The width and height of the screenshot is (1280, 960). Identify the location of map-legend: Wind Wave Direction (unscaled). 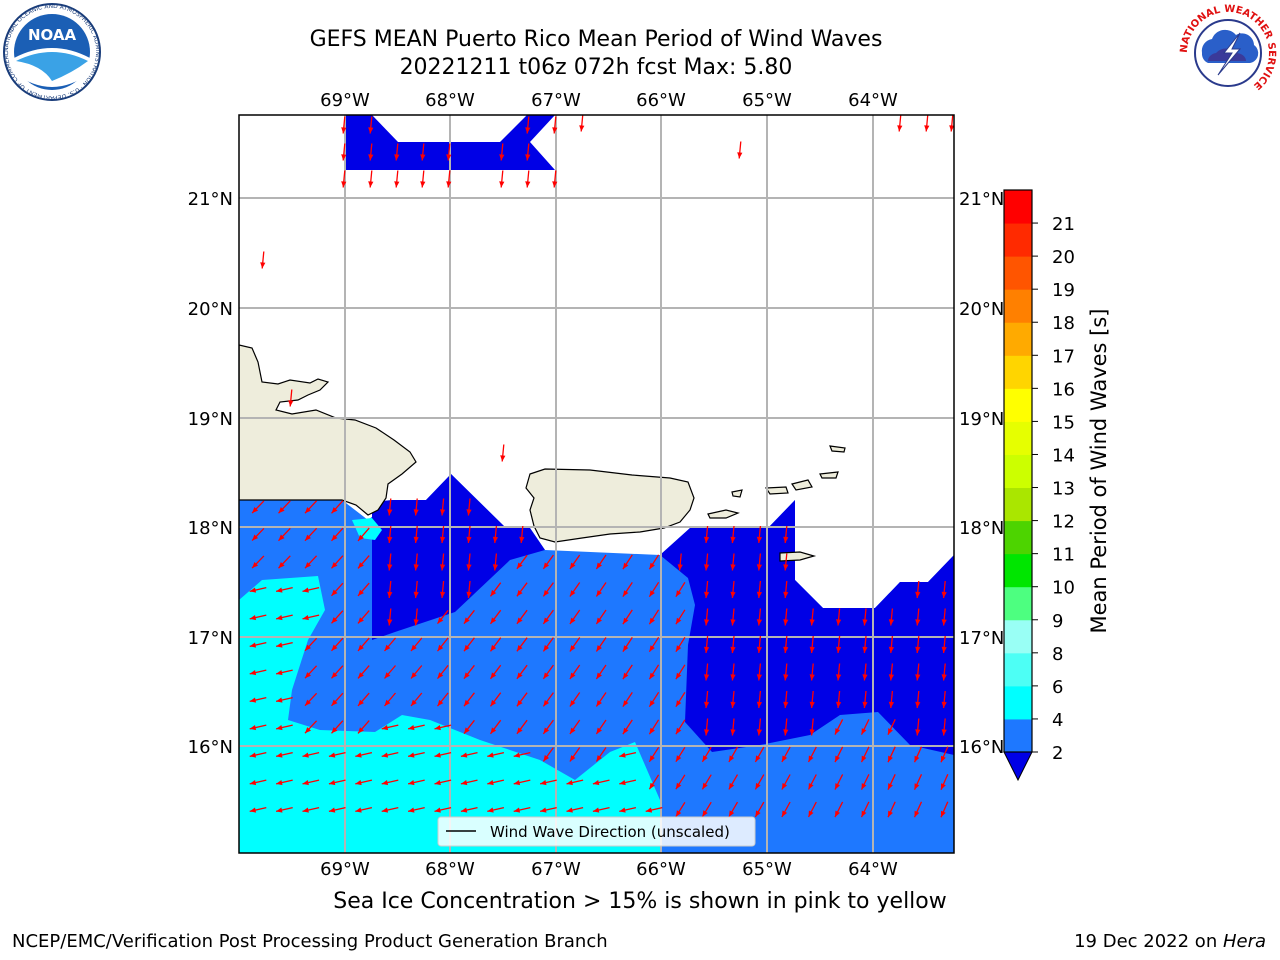
(596, 831).